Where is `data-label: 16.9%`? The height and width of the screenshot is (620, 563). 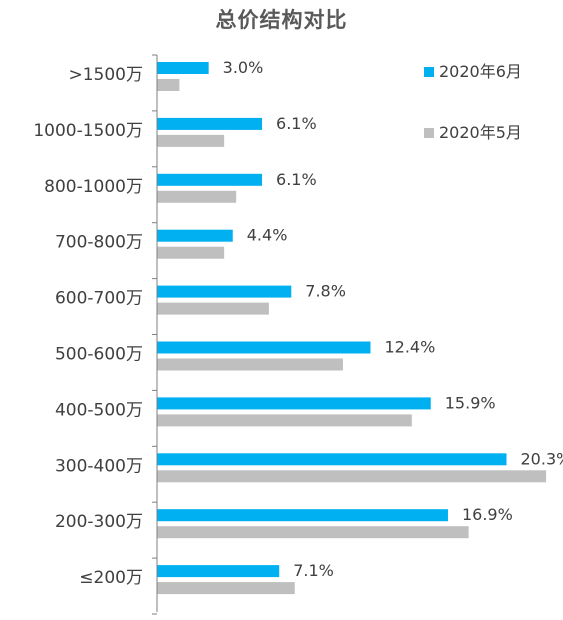
data-label: 16.9% is located at coordinates (487, 514).